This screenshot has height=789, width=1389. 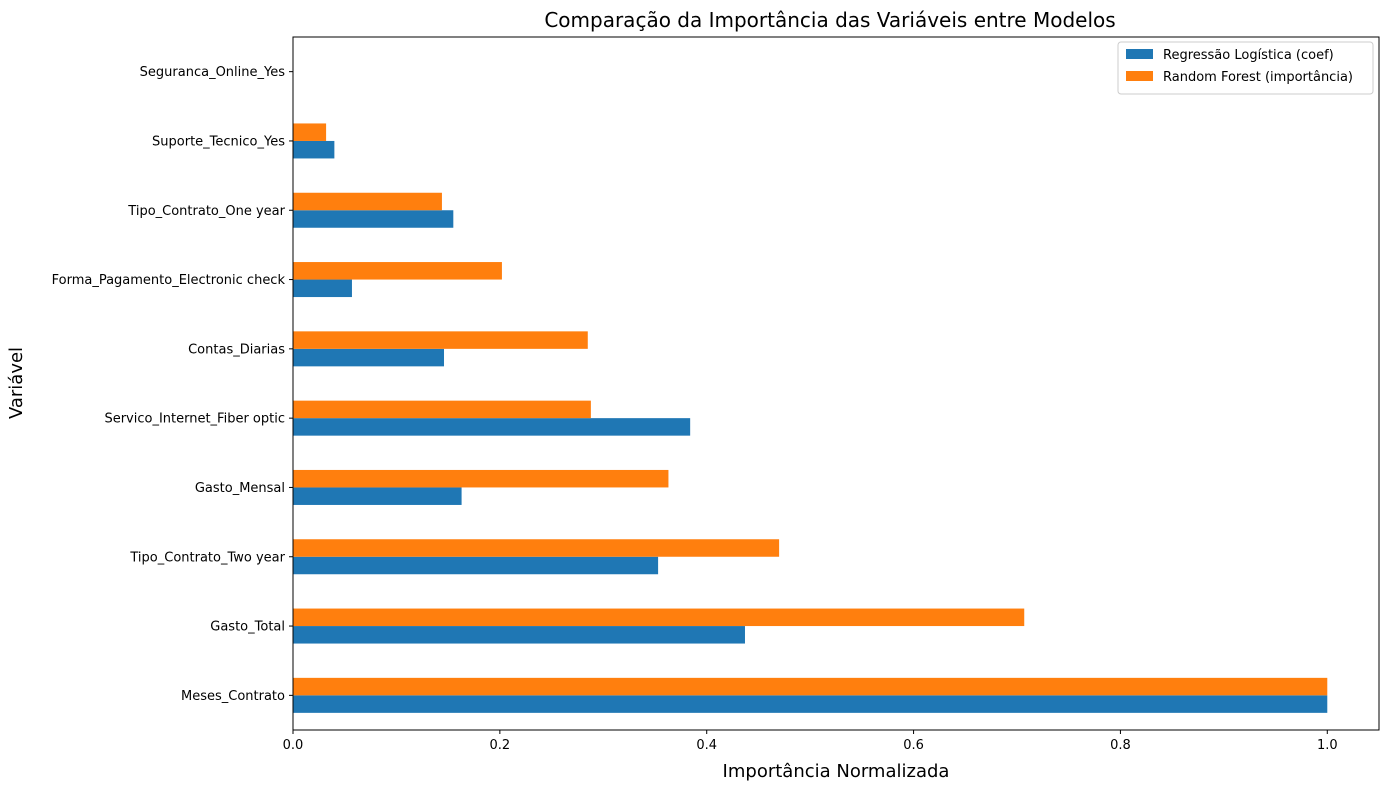 I want to click on x-tick-label-4: 0.8, so click(x=1120, y=745).